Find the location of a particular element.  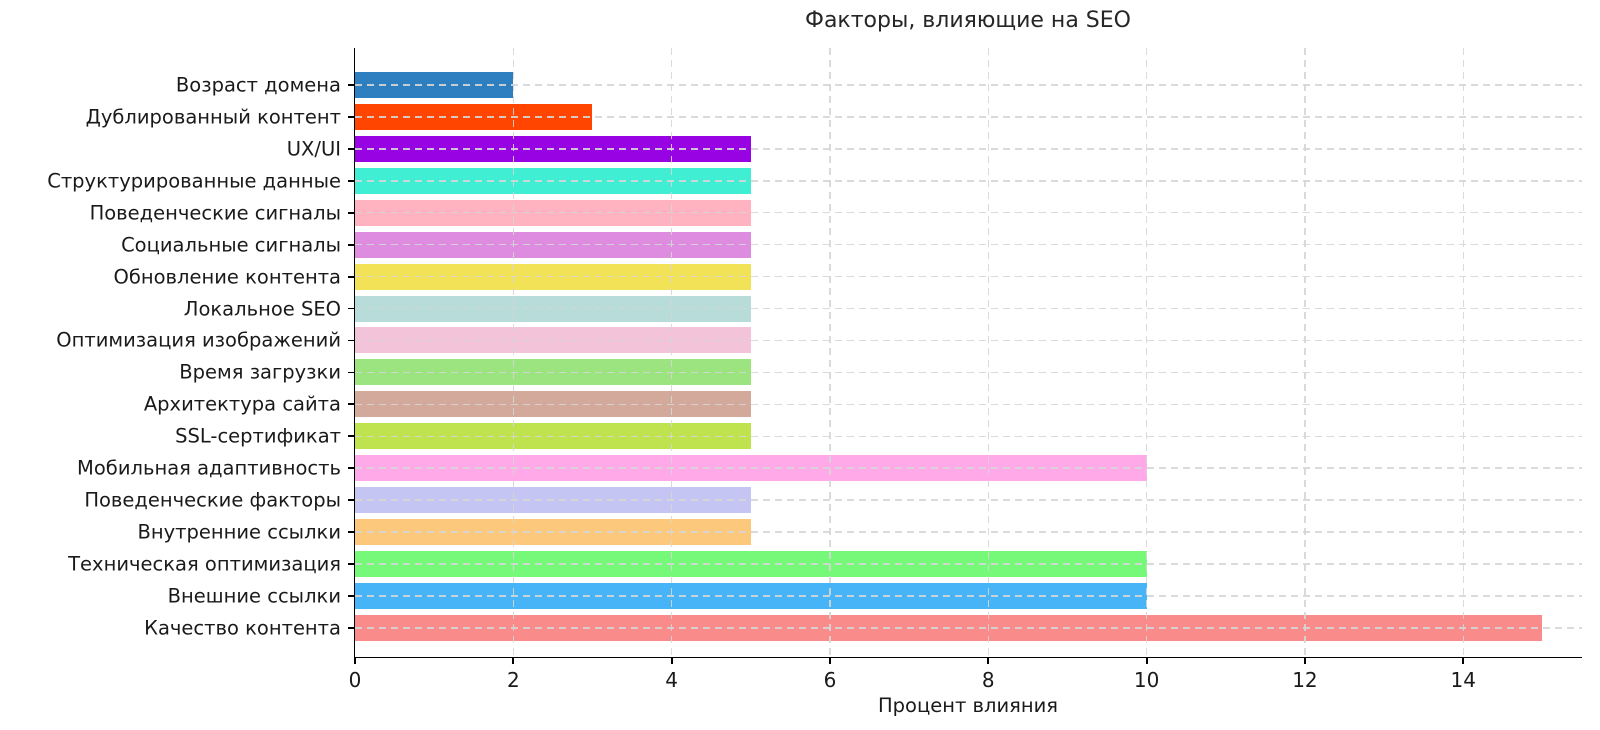

bar-row: Обновление контента is located at coordinates (848, 277).